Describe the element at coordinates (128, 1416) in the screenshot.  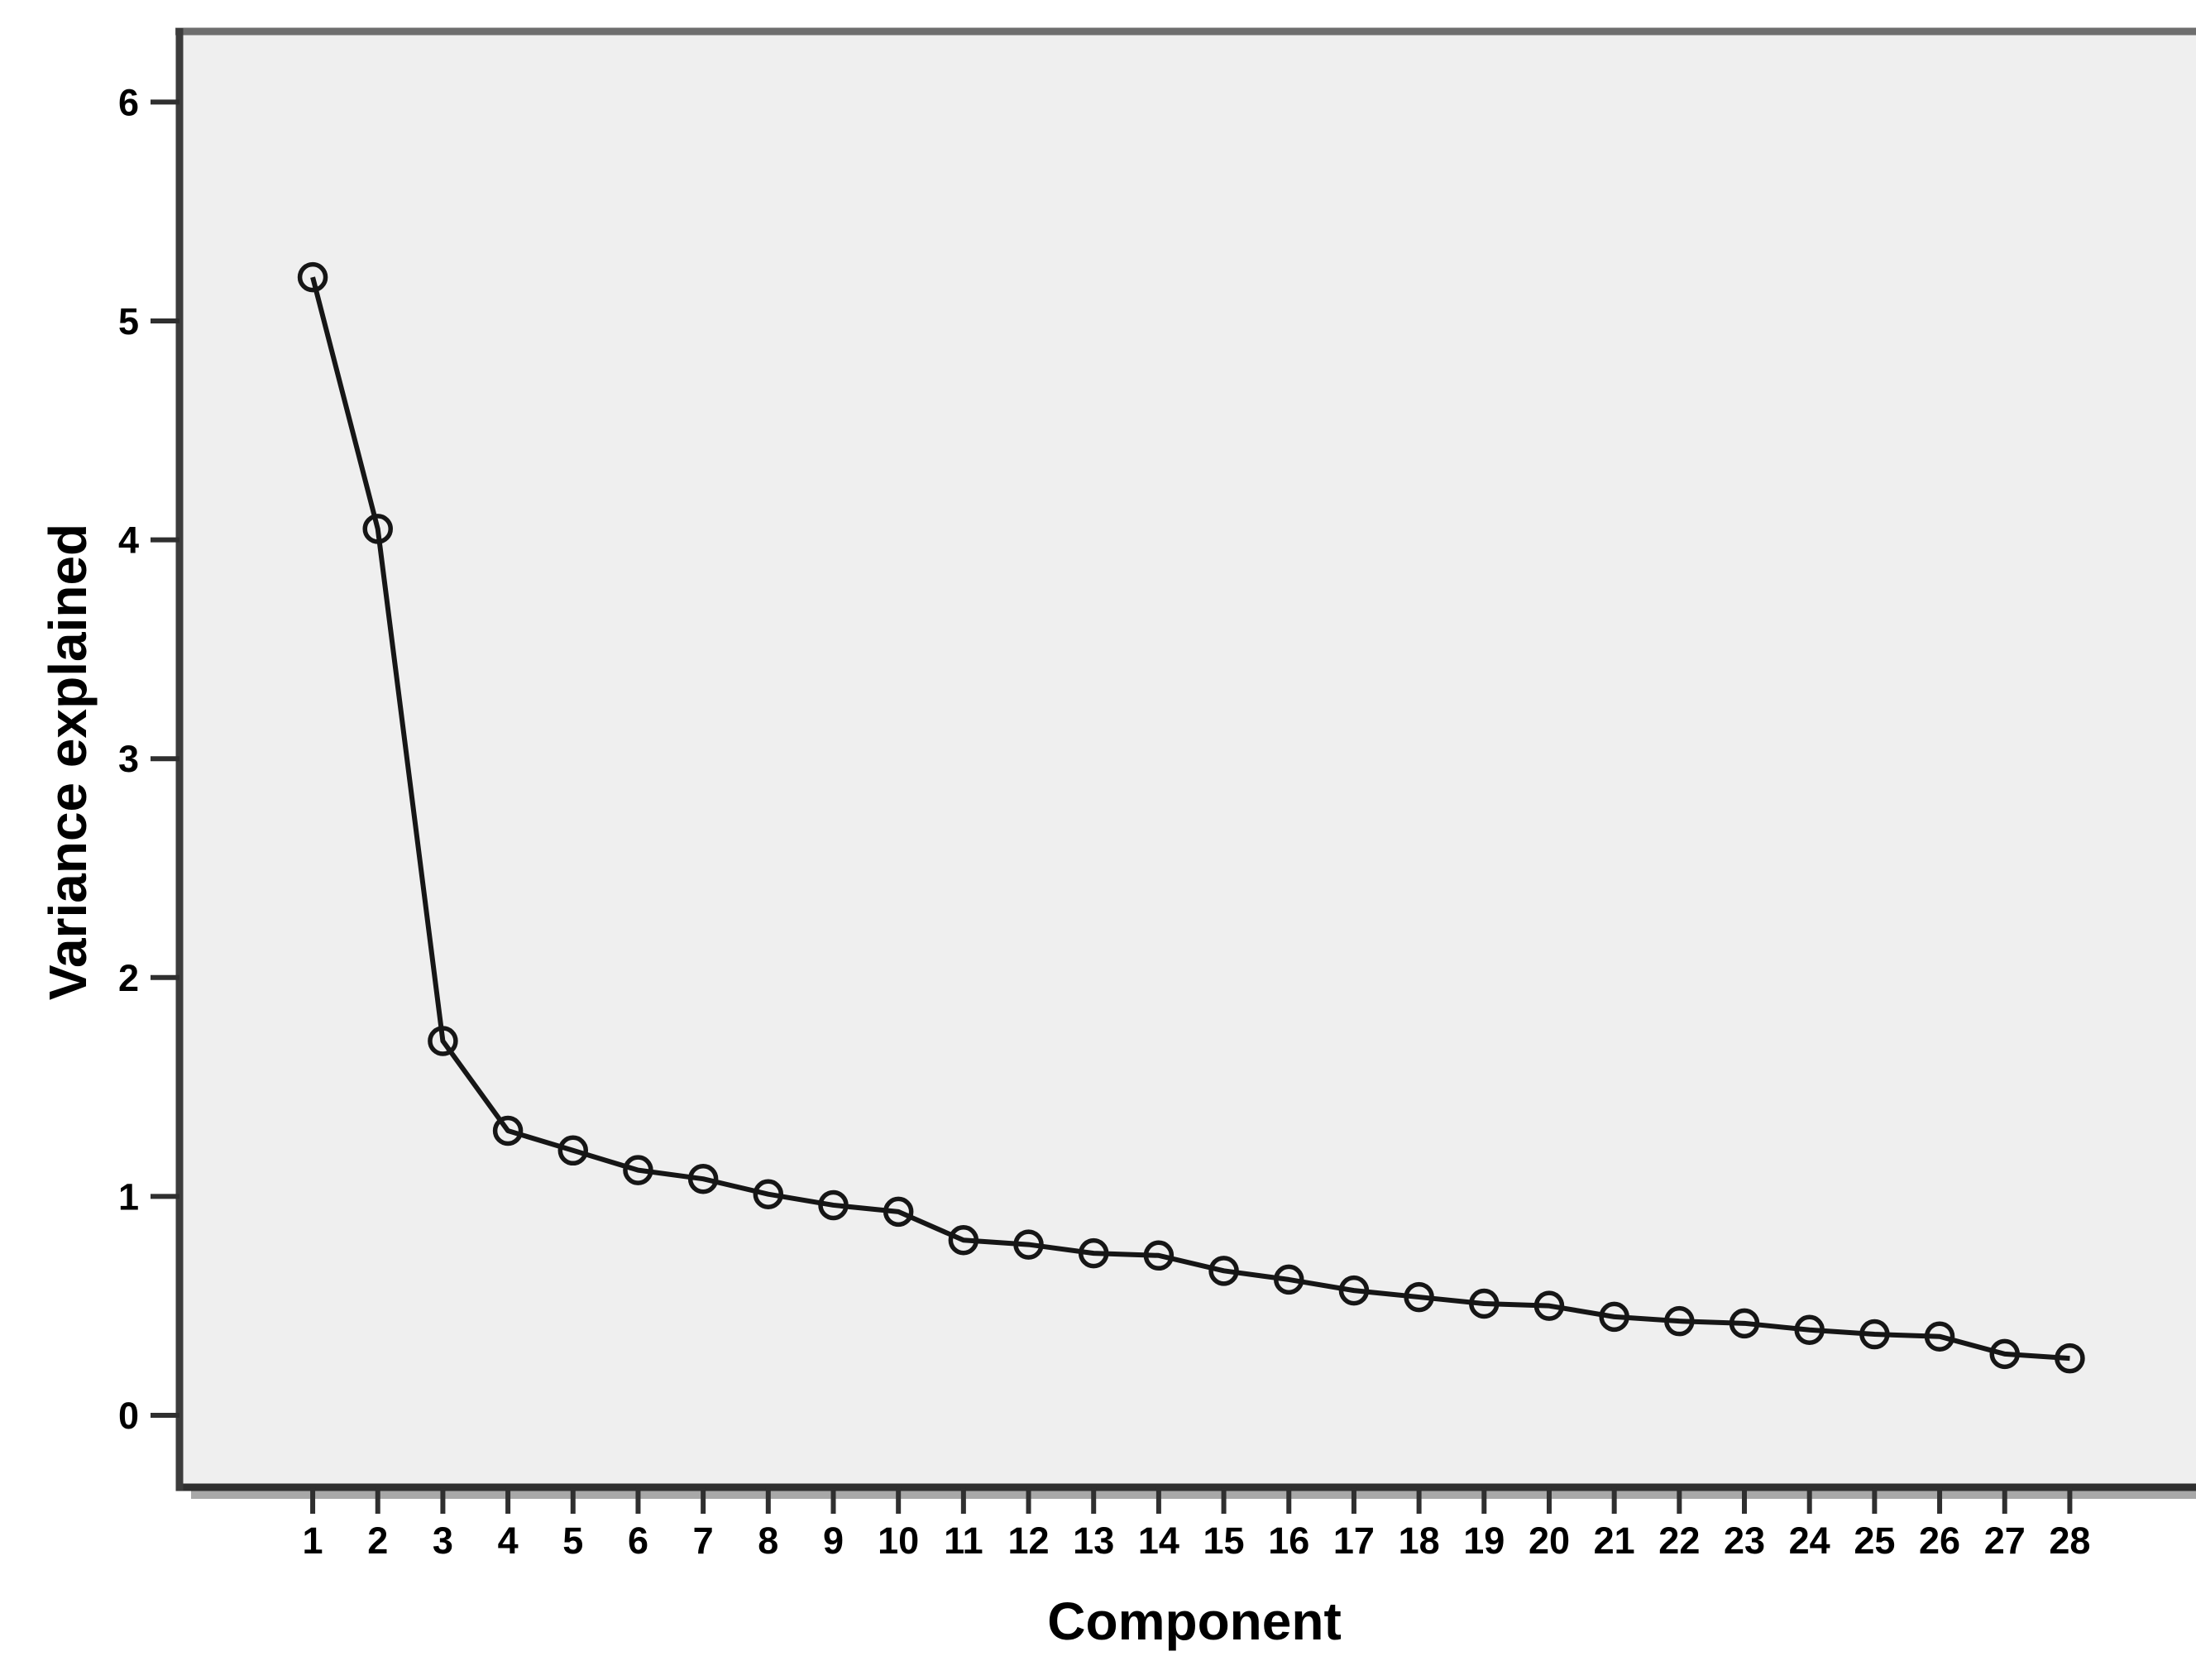
I see `y-tick-label-0: 0` at that location.